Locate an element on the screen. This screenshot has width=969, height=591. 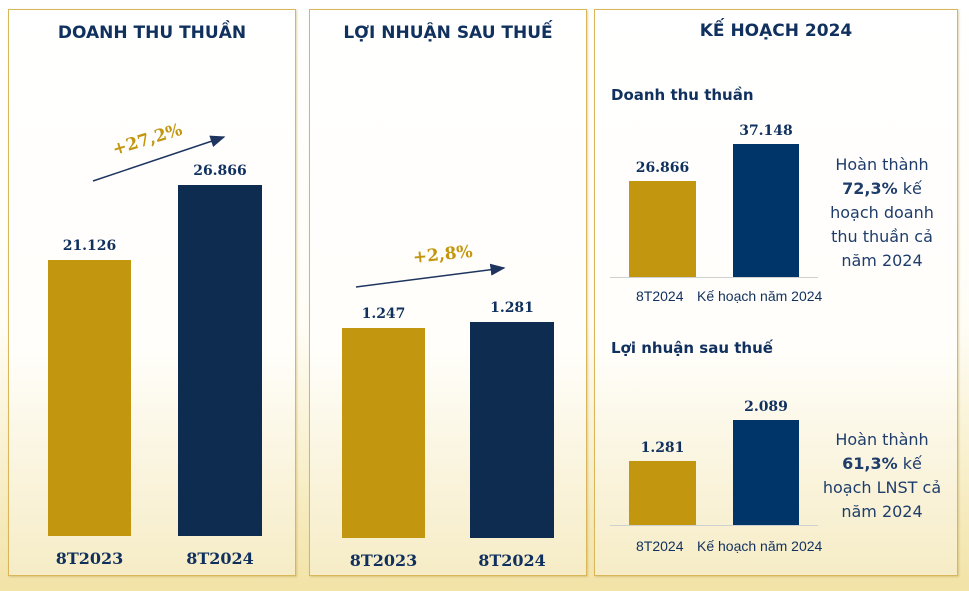
value-label: 1.247 is located at coordinates (383, 313).